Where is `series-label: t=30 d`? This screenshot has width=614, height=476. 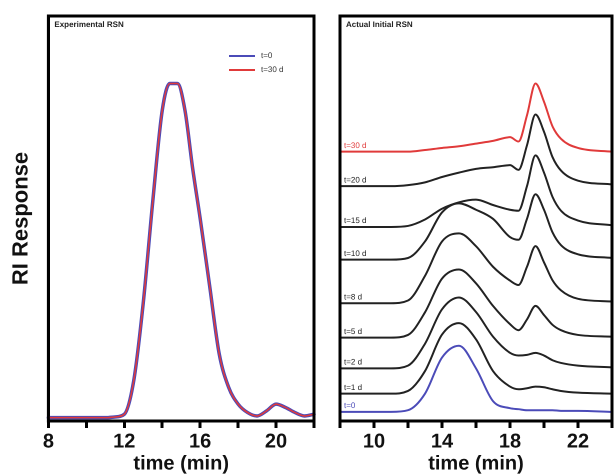
series-label: t=30 d is located at coordinates (355, 145).